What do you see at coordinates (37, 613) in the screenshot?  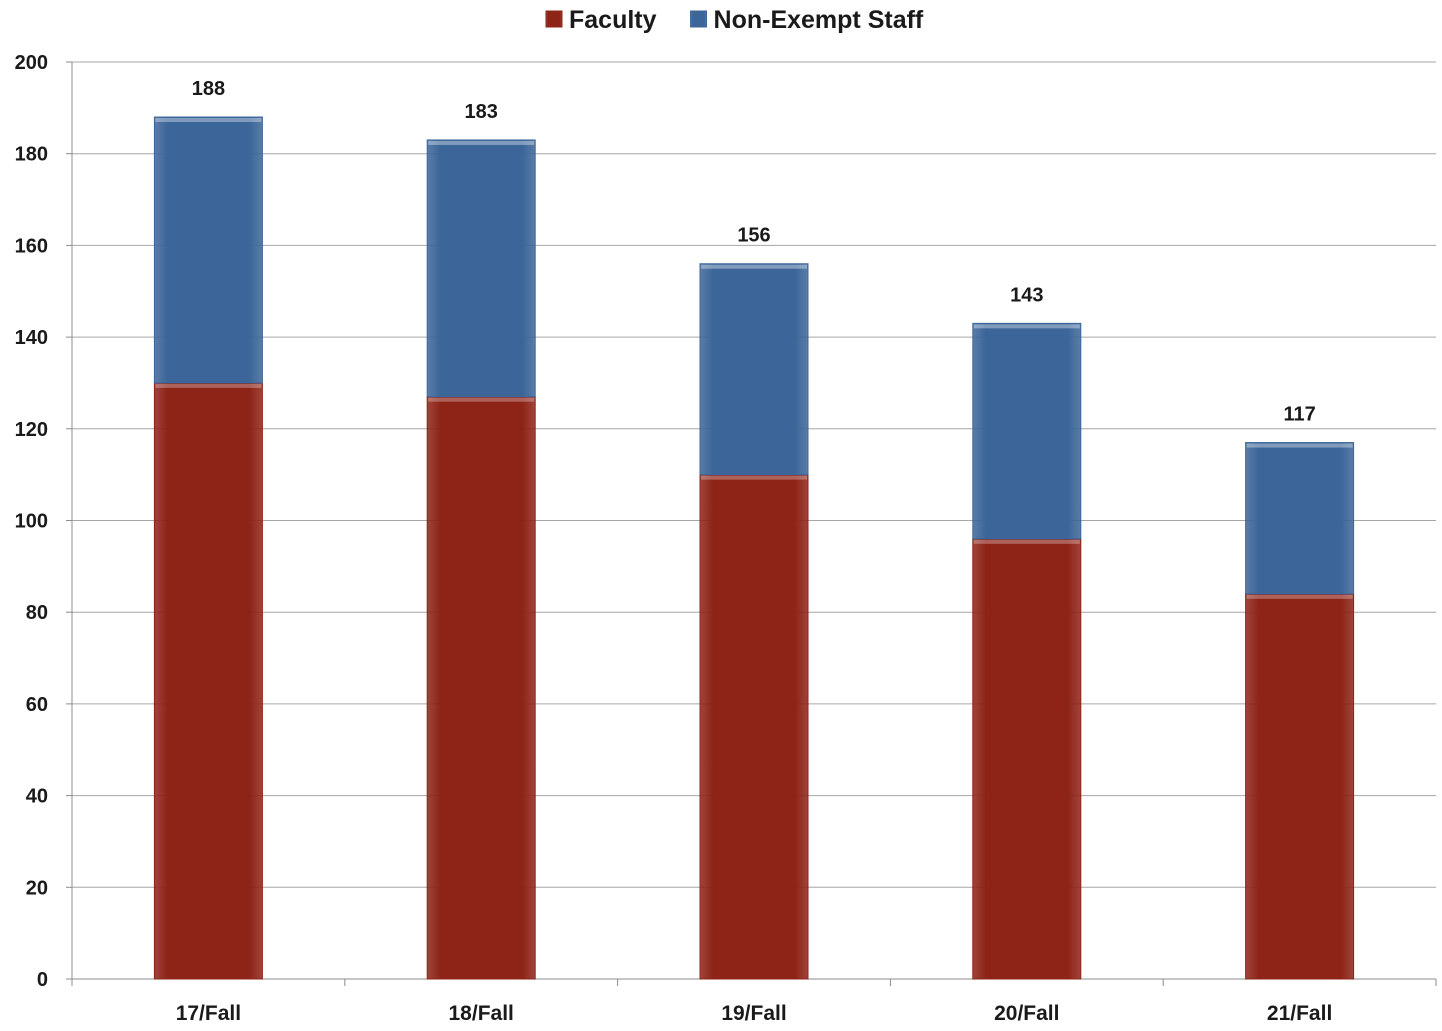 I see `y-tick-label: 80` at bounding box center [37, 613].